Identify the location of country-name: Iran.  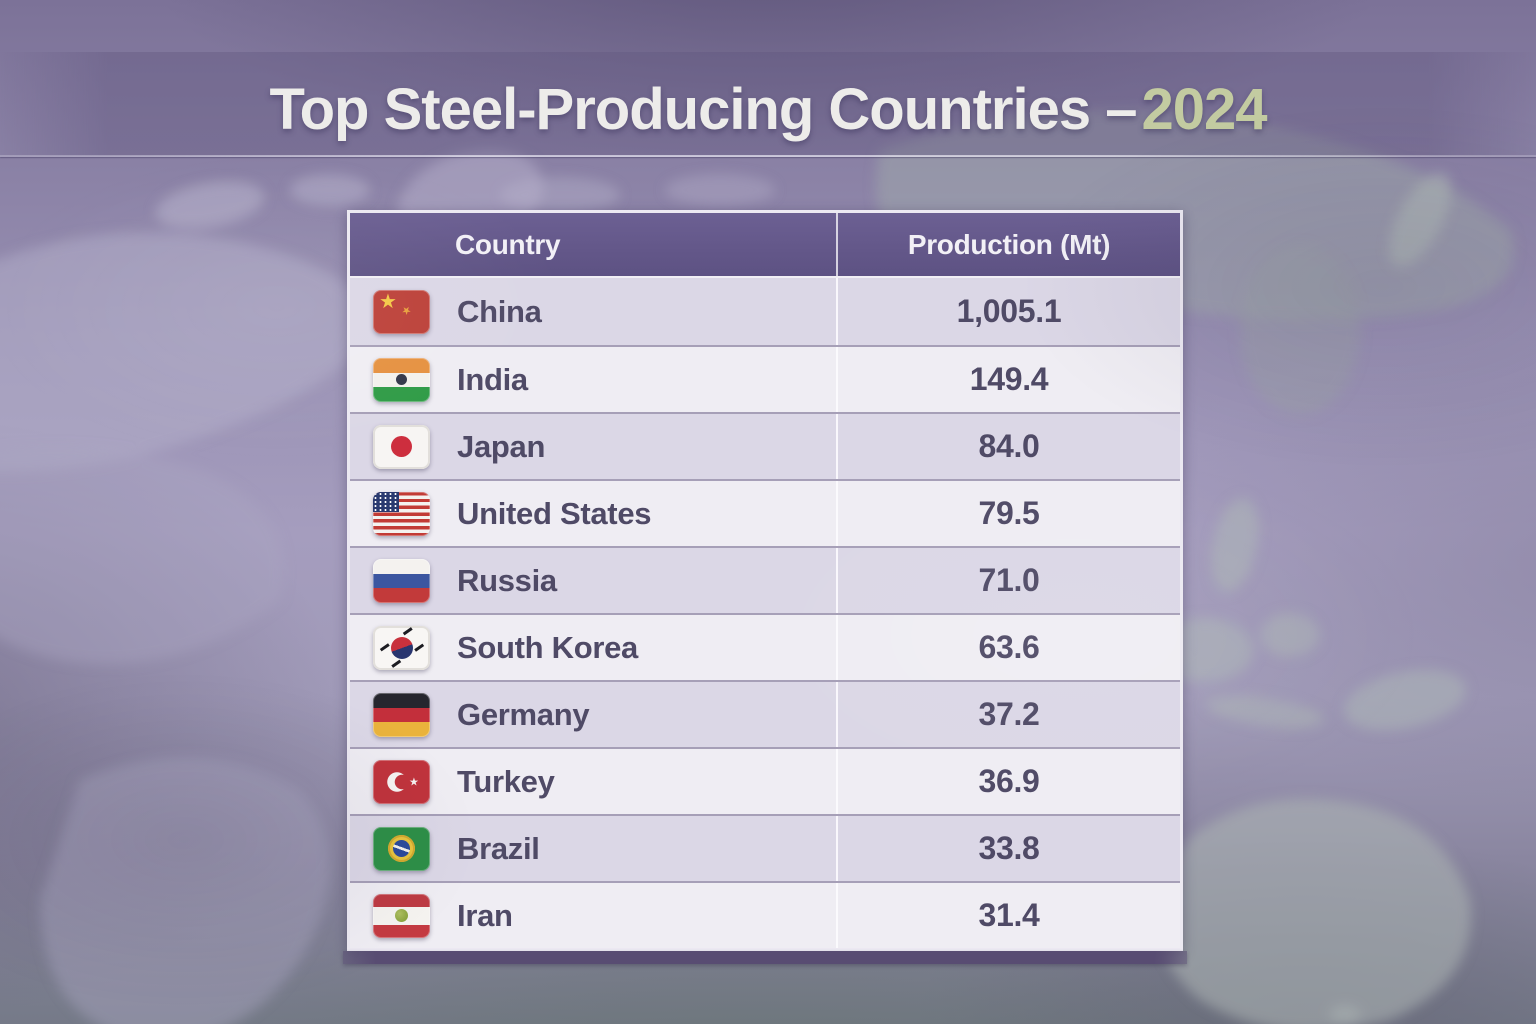
(485, 915).